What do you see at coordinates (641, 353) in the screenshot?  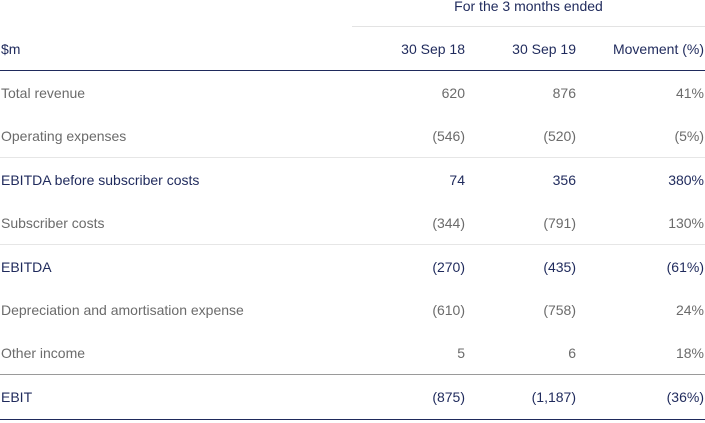 I see `row-value-movement: 18%` at bounding box center [641, 353].